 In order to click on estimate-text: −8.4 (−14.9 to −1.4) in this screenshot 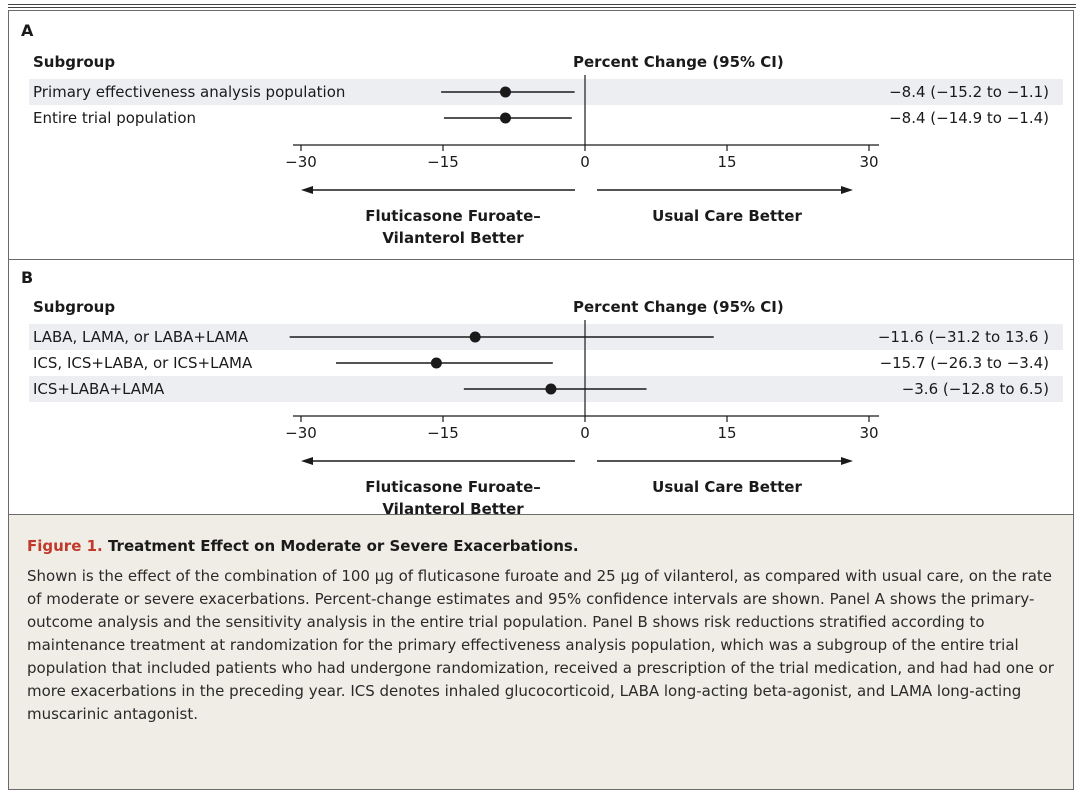, I will do `click(969, 118)`.